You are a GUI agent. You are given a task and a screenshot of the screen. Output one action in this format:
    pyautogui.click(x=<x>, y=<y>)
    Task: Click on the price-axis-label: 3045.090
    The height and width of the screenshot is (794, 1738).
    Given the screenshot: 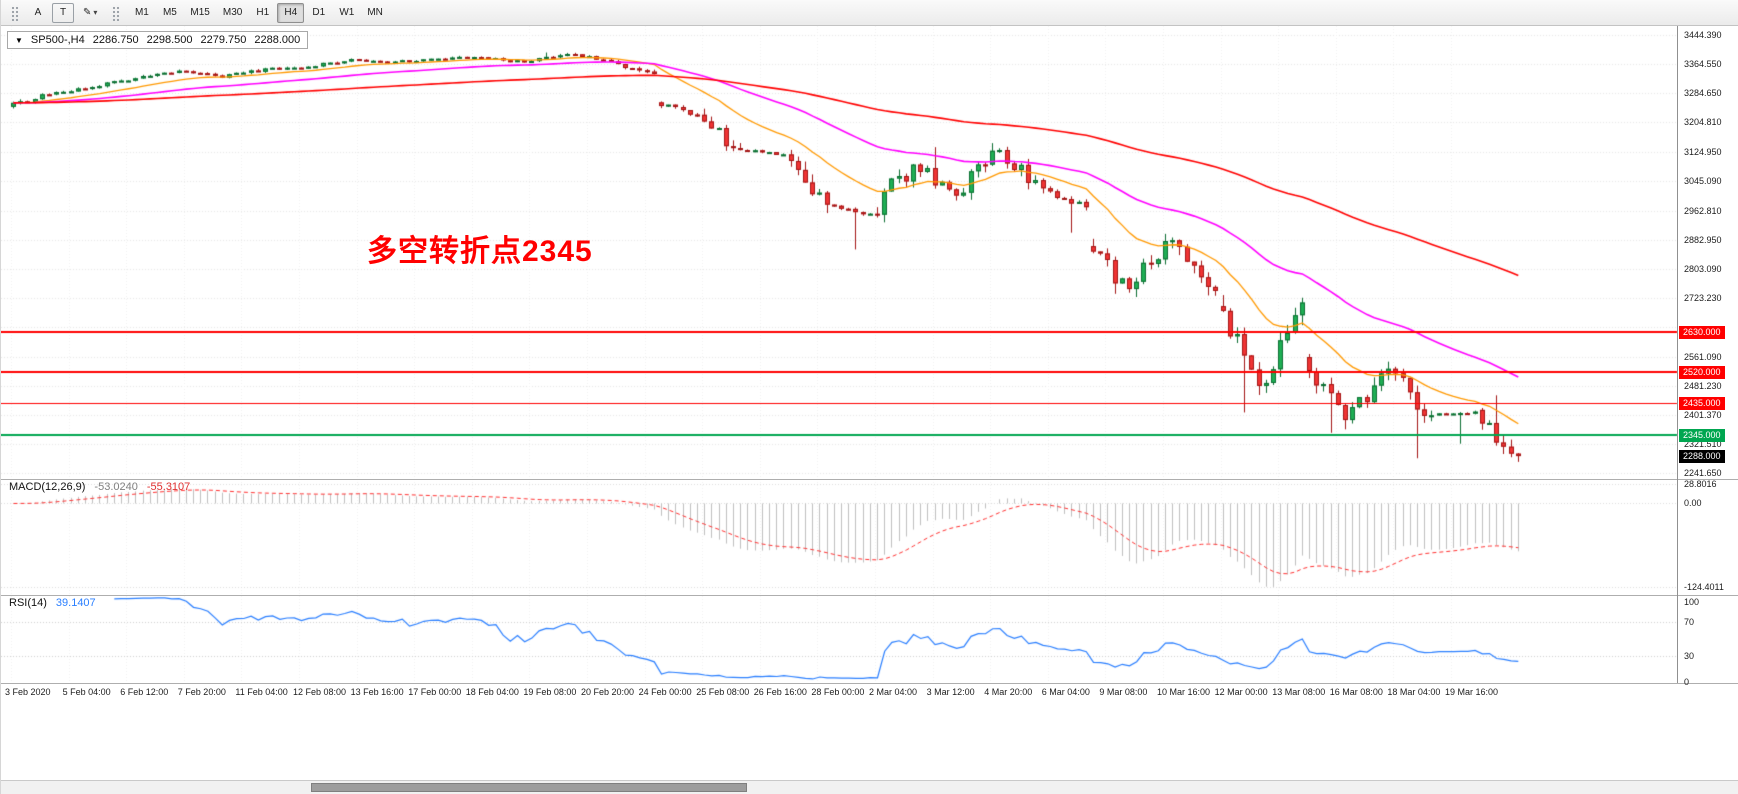 What is the action you would take?
    pyautogui.click(x=1703, y=180)
    